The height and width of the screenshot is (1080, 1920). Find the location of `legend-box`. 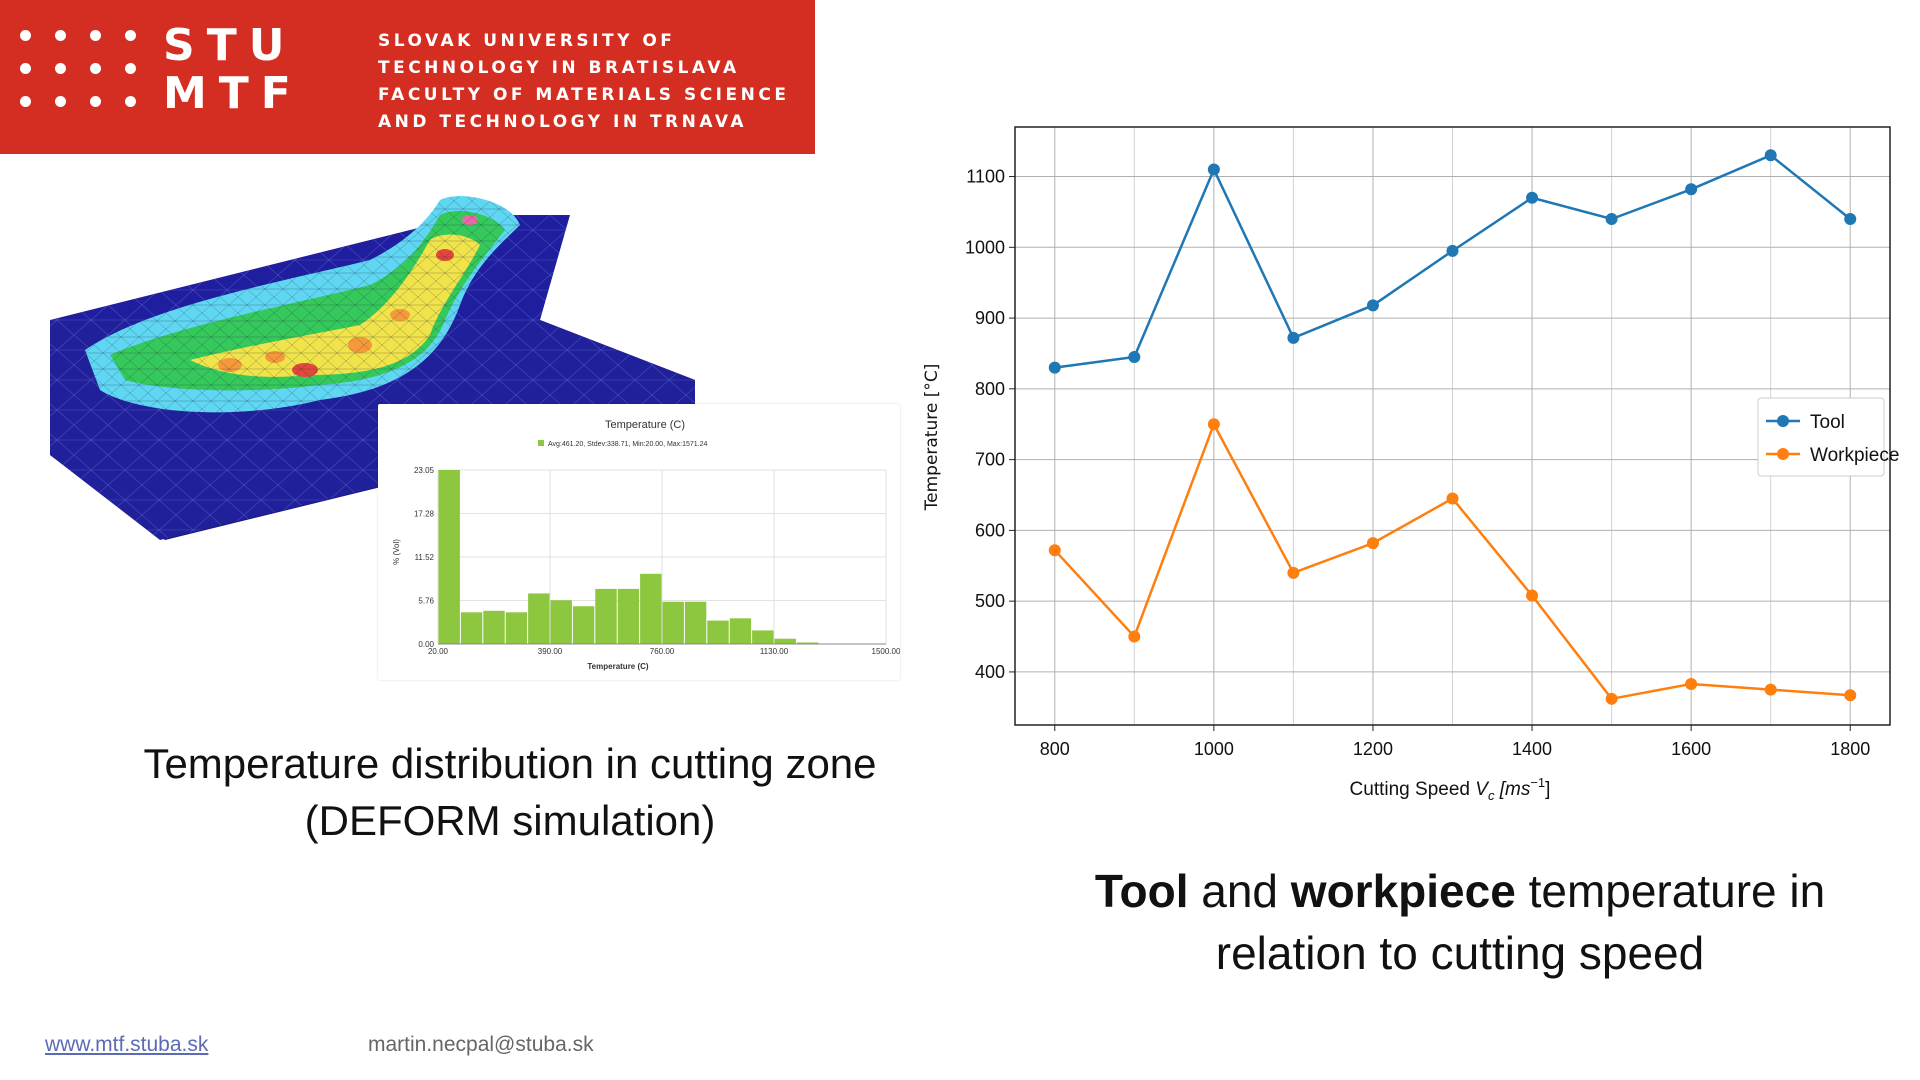

legend-box is located at coordinates (1821, 437).